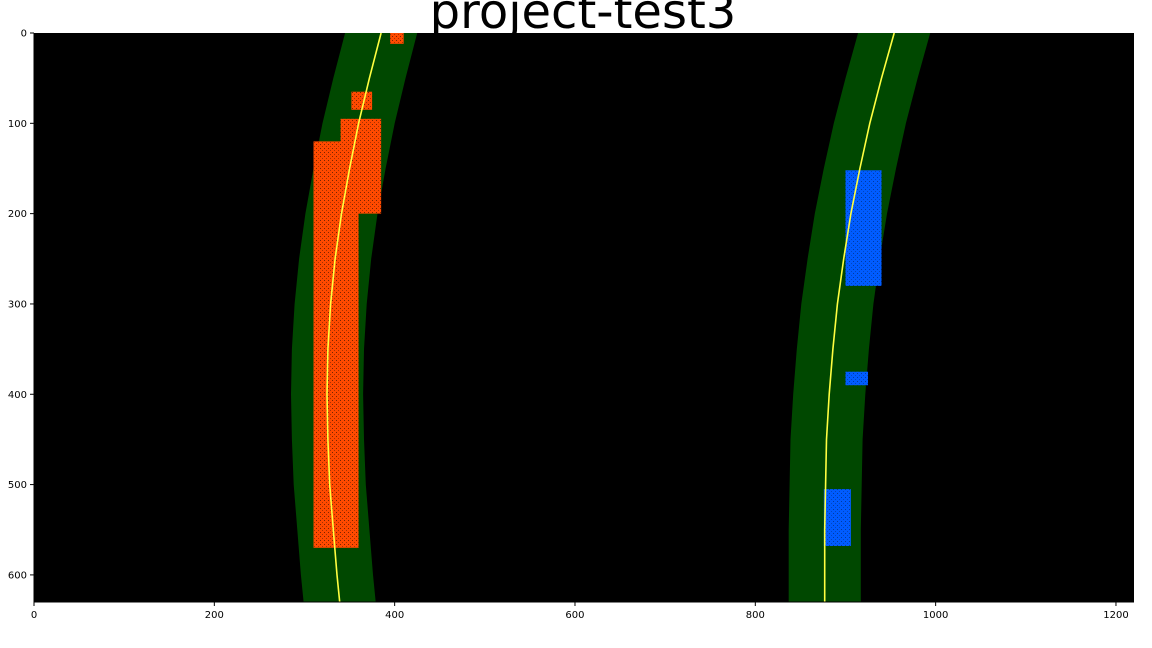  What do you see at coordinates (17, 575) in the screenshot?
I see `y-tick-label: 600` at bounding box center [17, 575].